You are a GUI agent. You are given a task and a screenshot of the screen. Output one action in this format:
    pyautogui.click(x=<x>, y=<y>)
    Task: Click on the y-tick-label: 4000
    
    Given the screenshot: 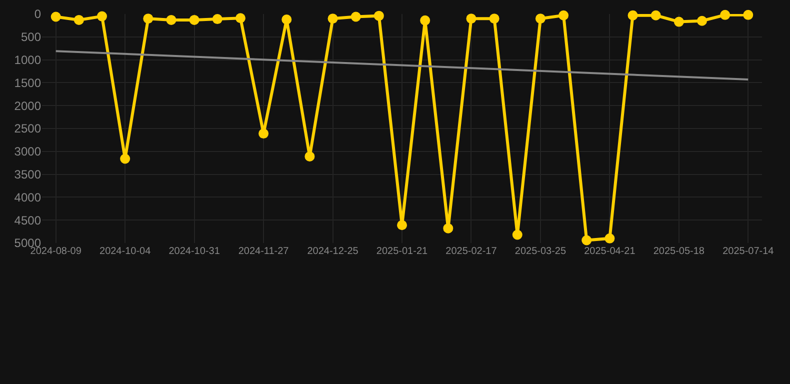 What is the action you would take?
    pyautogui.click(x=28, y=197)
    